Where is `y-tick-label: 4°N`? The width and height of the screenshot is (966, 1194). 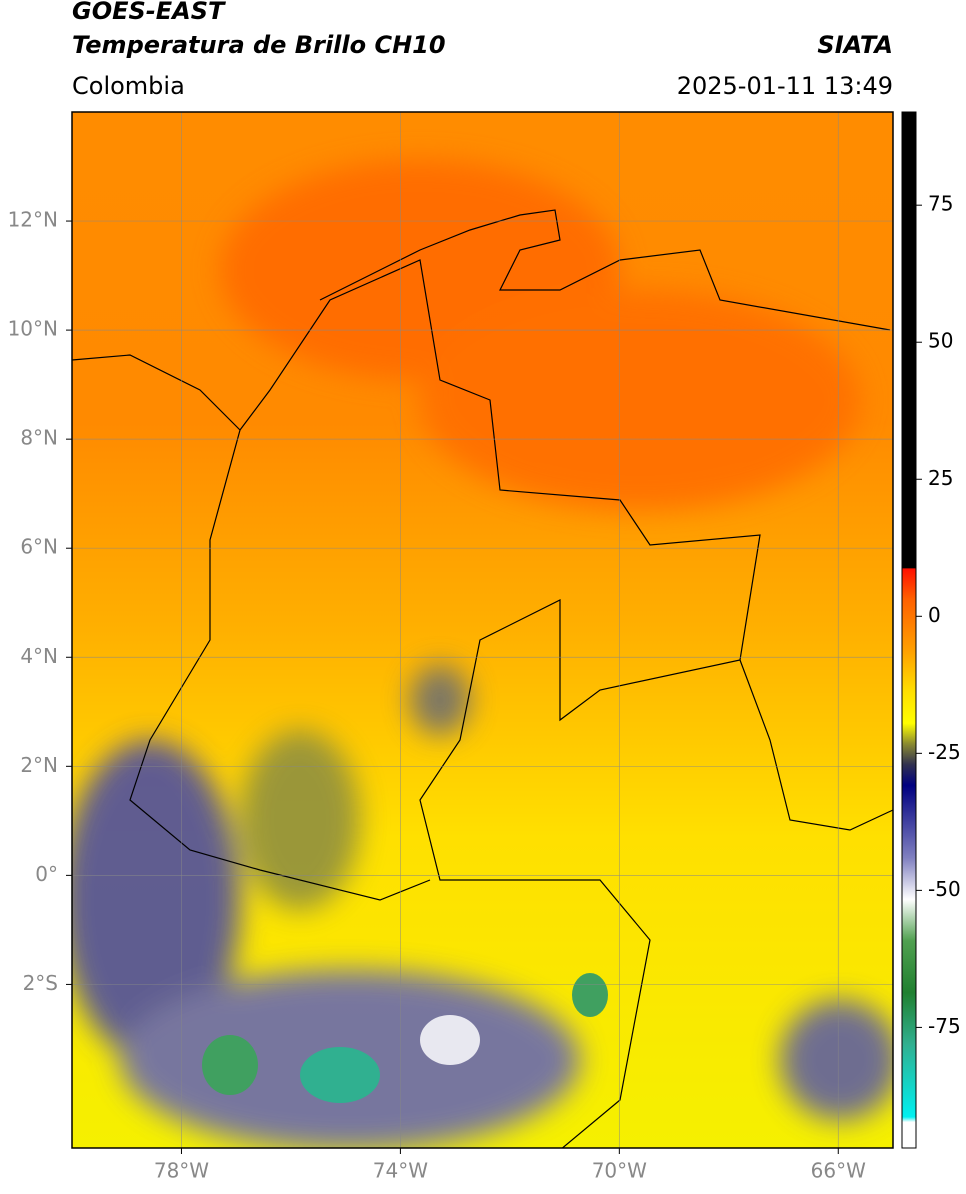 y-tick-label: 4°N is located at coordinates (39, 656).